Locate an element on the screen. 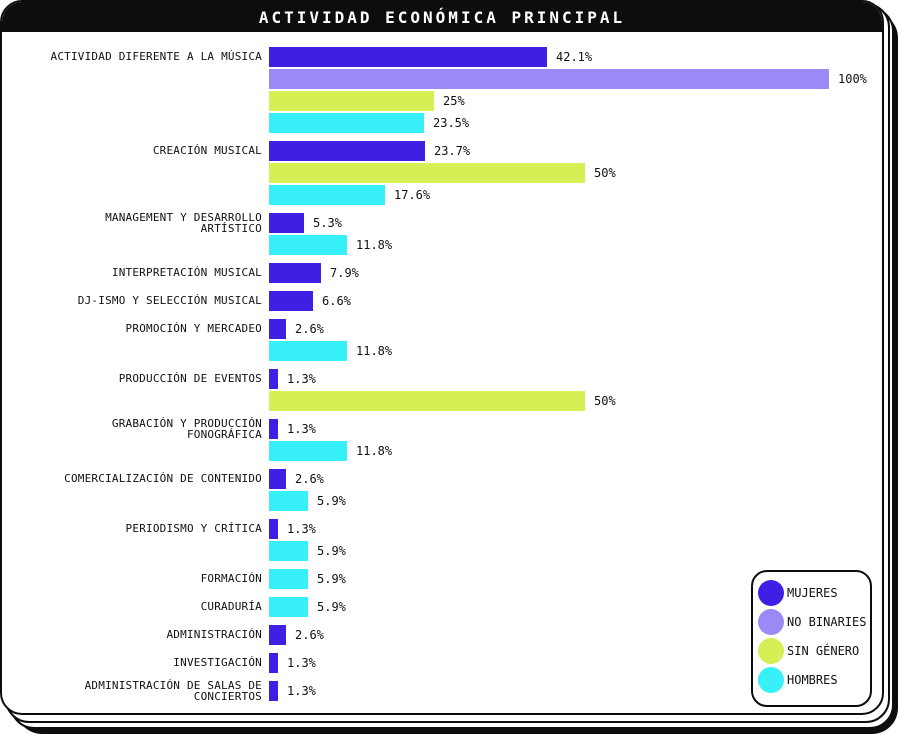 This screenshot has height=734, width=898. category-label: MANAGEMENT Y DESARROLLO ARTÍSTICO is located at coordinates (183, 222).